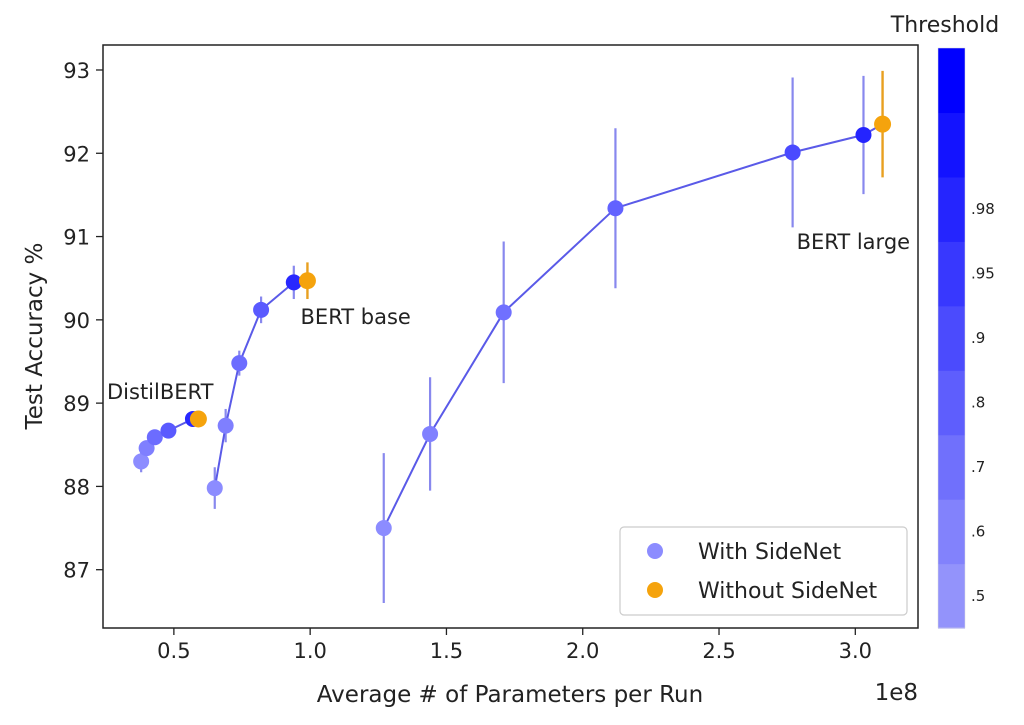 The image size is (1024, 725). What do you see at coordinates (76, 487) in the screenshot?
I see `y-tick-label: 88` at bounding box center [76, 487].